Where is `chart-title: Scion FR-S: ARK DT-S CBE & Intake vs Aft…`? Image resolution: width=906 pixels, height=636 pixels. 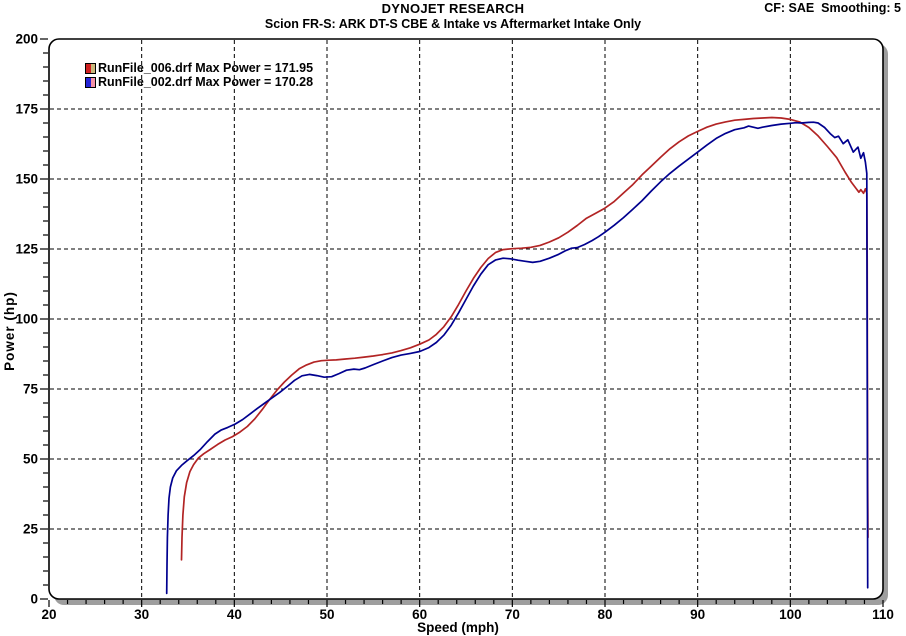 chart-title: Scion FR-S: ARK DT-S CBE & Intake vs Aft… is located at coordinates (453, 24).